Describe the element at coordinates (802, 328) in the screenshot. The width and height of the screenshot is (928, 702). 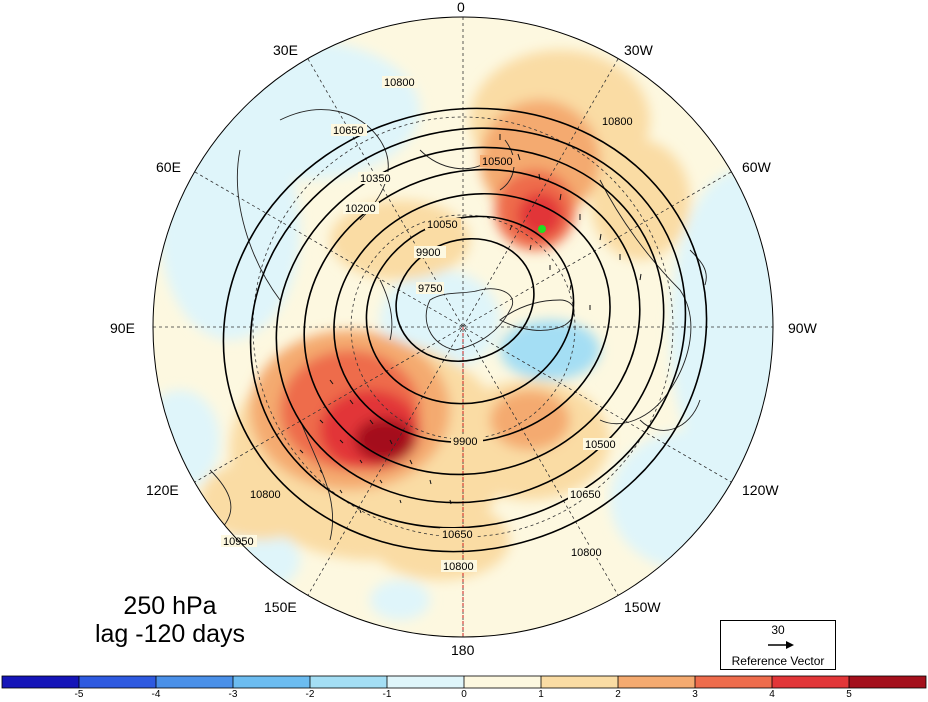
I see `lon-label-90w: 90W` at that location.